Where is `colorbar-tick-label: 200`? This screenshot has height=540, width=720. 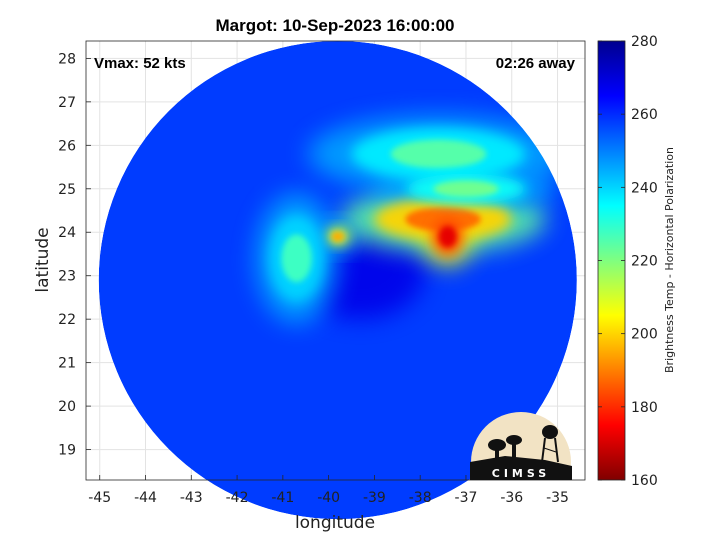 colorbar-tick-label: 200 is located at coordinates (644, 335).